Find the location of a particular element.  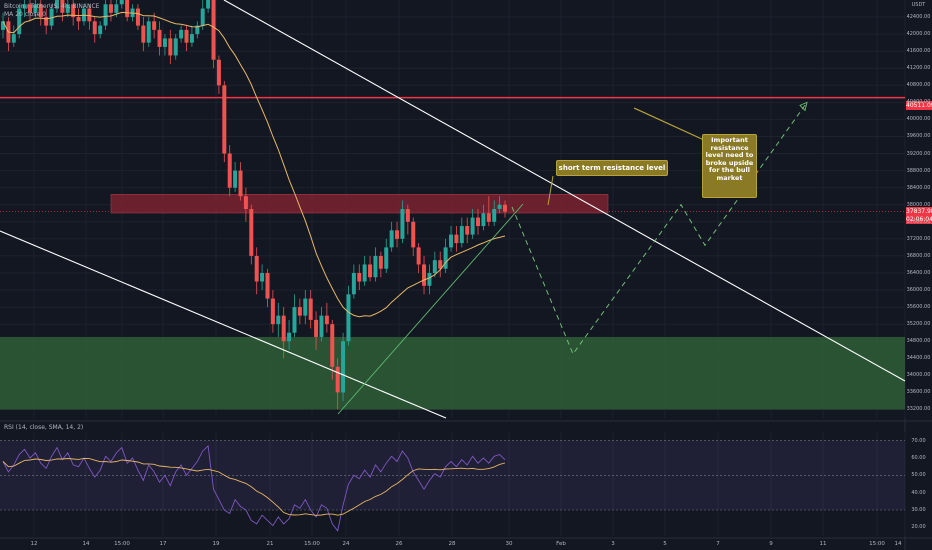

rsi-ma-line is located at coordinates (254, 486).